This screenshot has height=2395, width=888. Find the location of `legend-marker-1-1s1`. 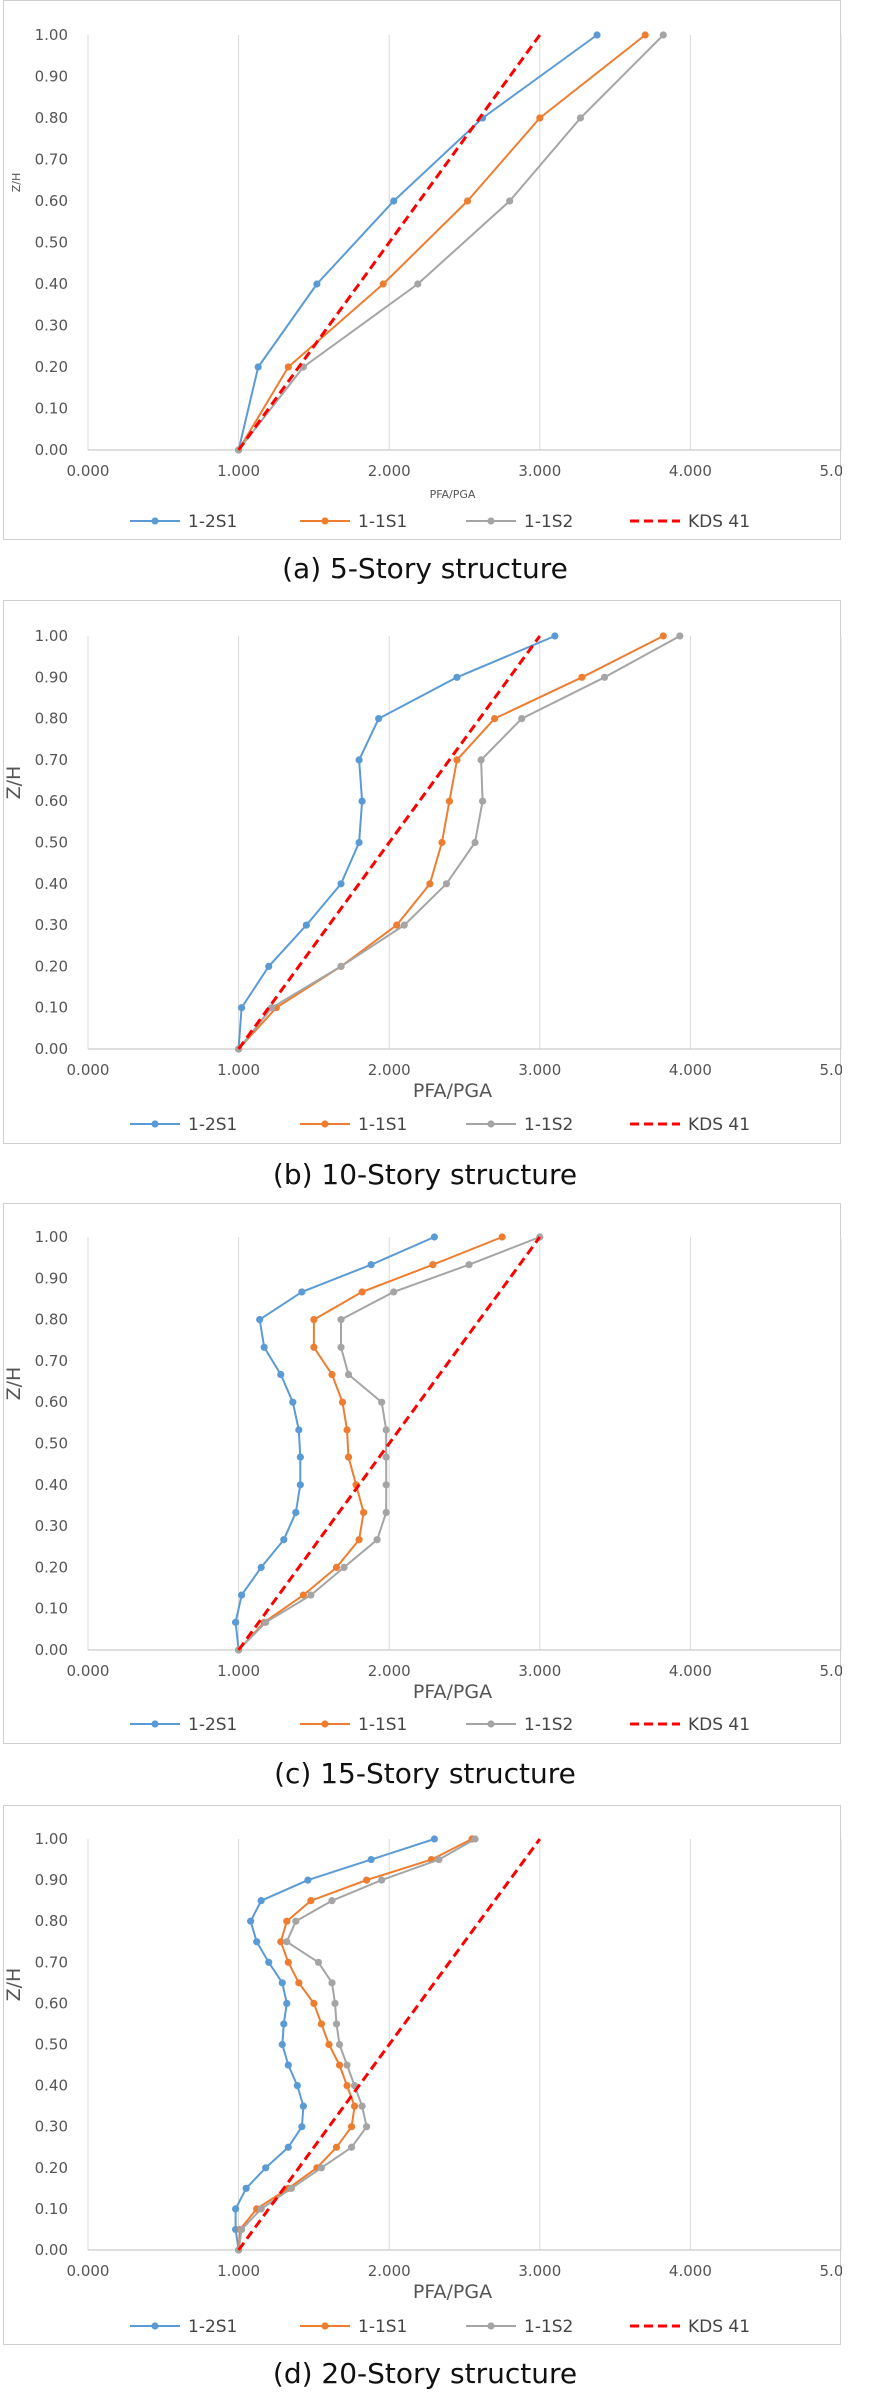

legend-marker-1-1s1 is located at coordinates (325, 1124).